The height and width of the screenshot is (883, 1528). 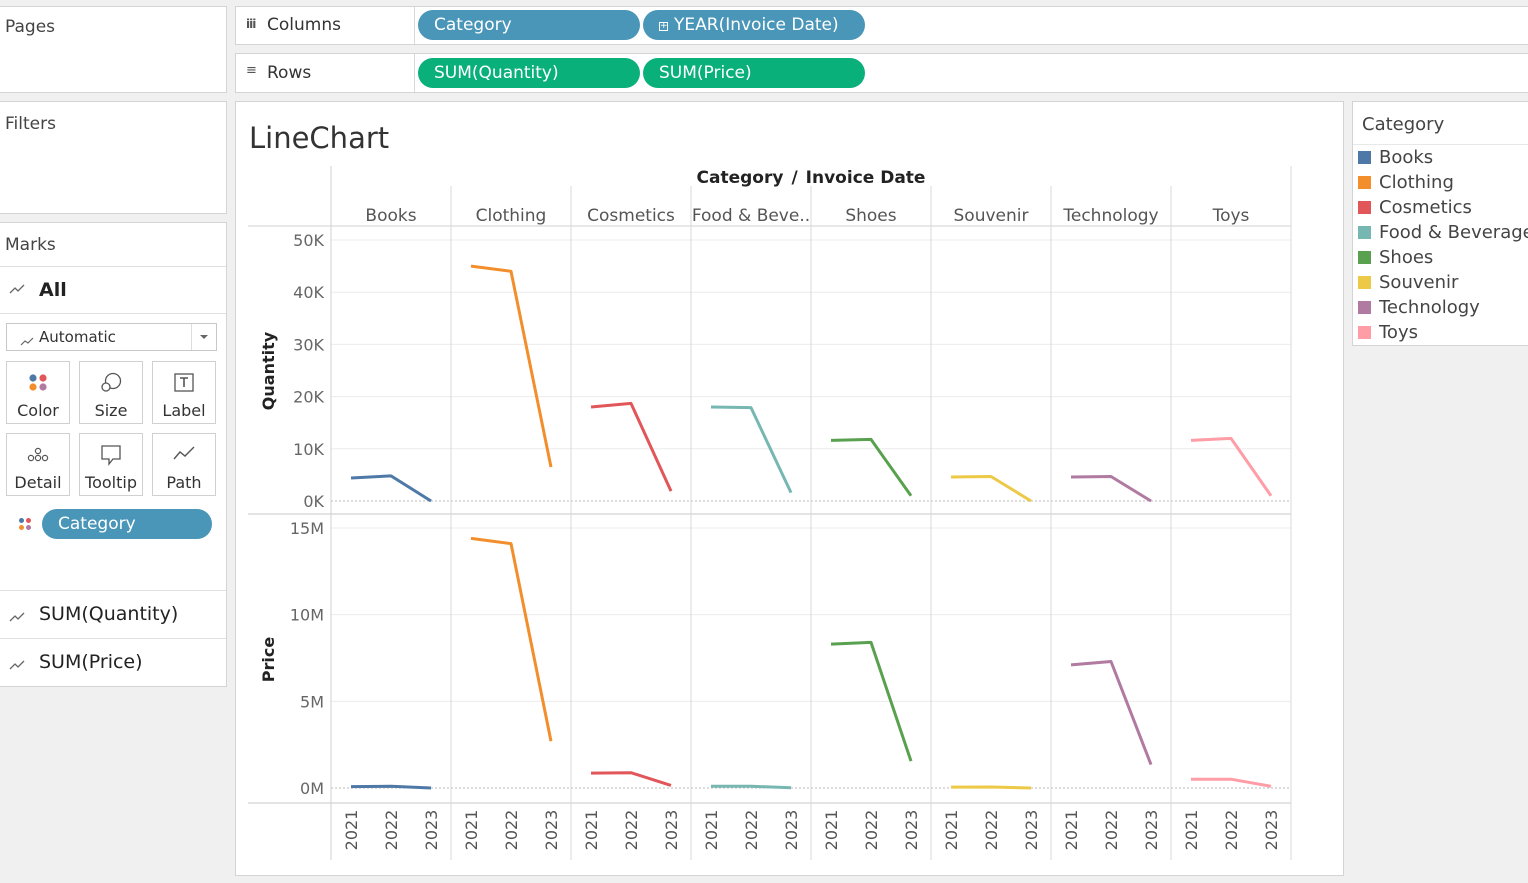 I want to click on legend-label: Toys, so click(x=1398, y=332).